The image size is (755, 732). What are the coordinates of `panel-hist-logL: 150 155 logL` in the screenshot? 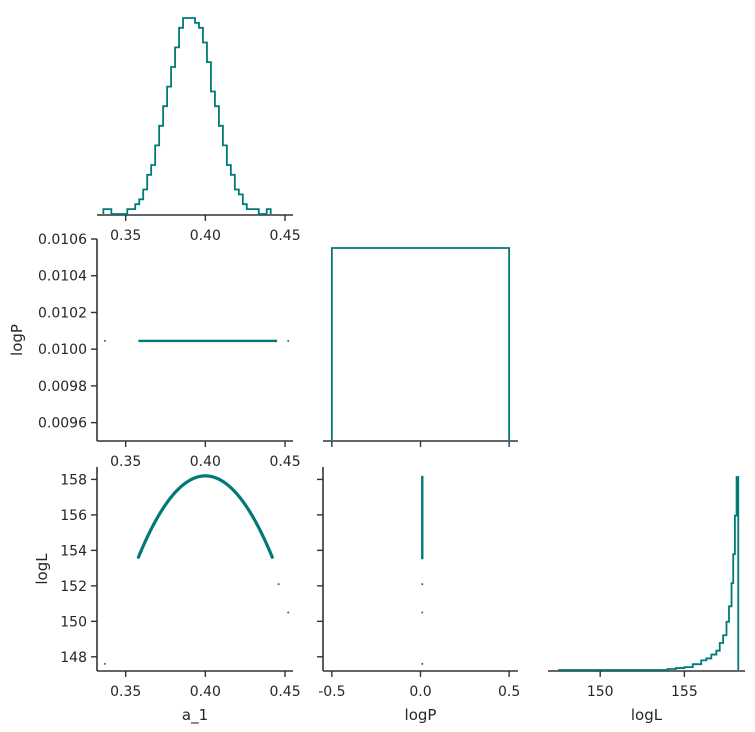 It's located at (646, 600).